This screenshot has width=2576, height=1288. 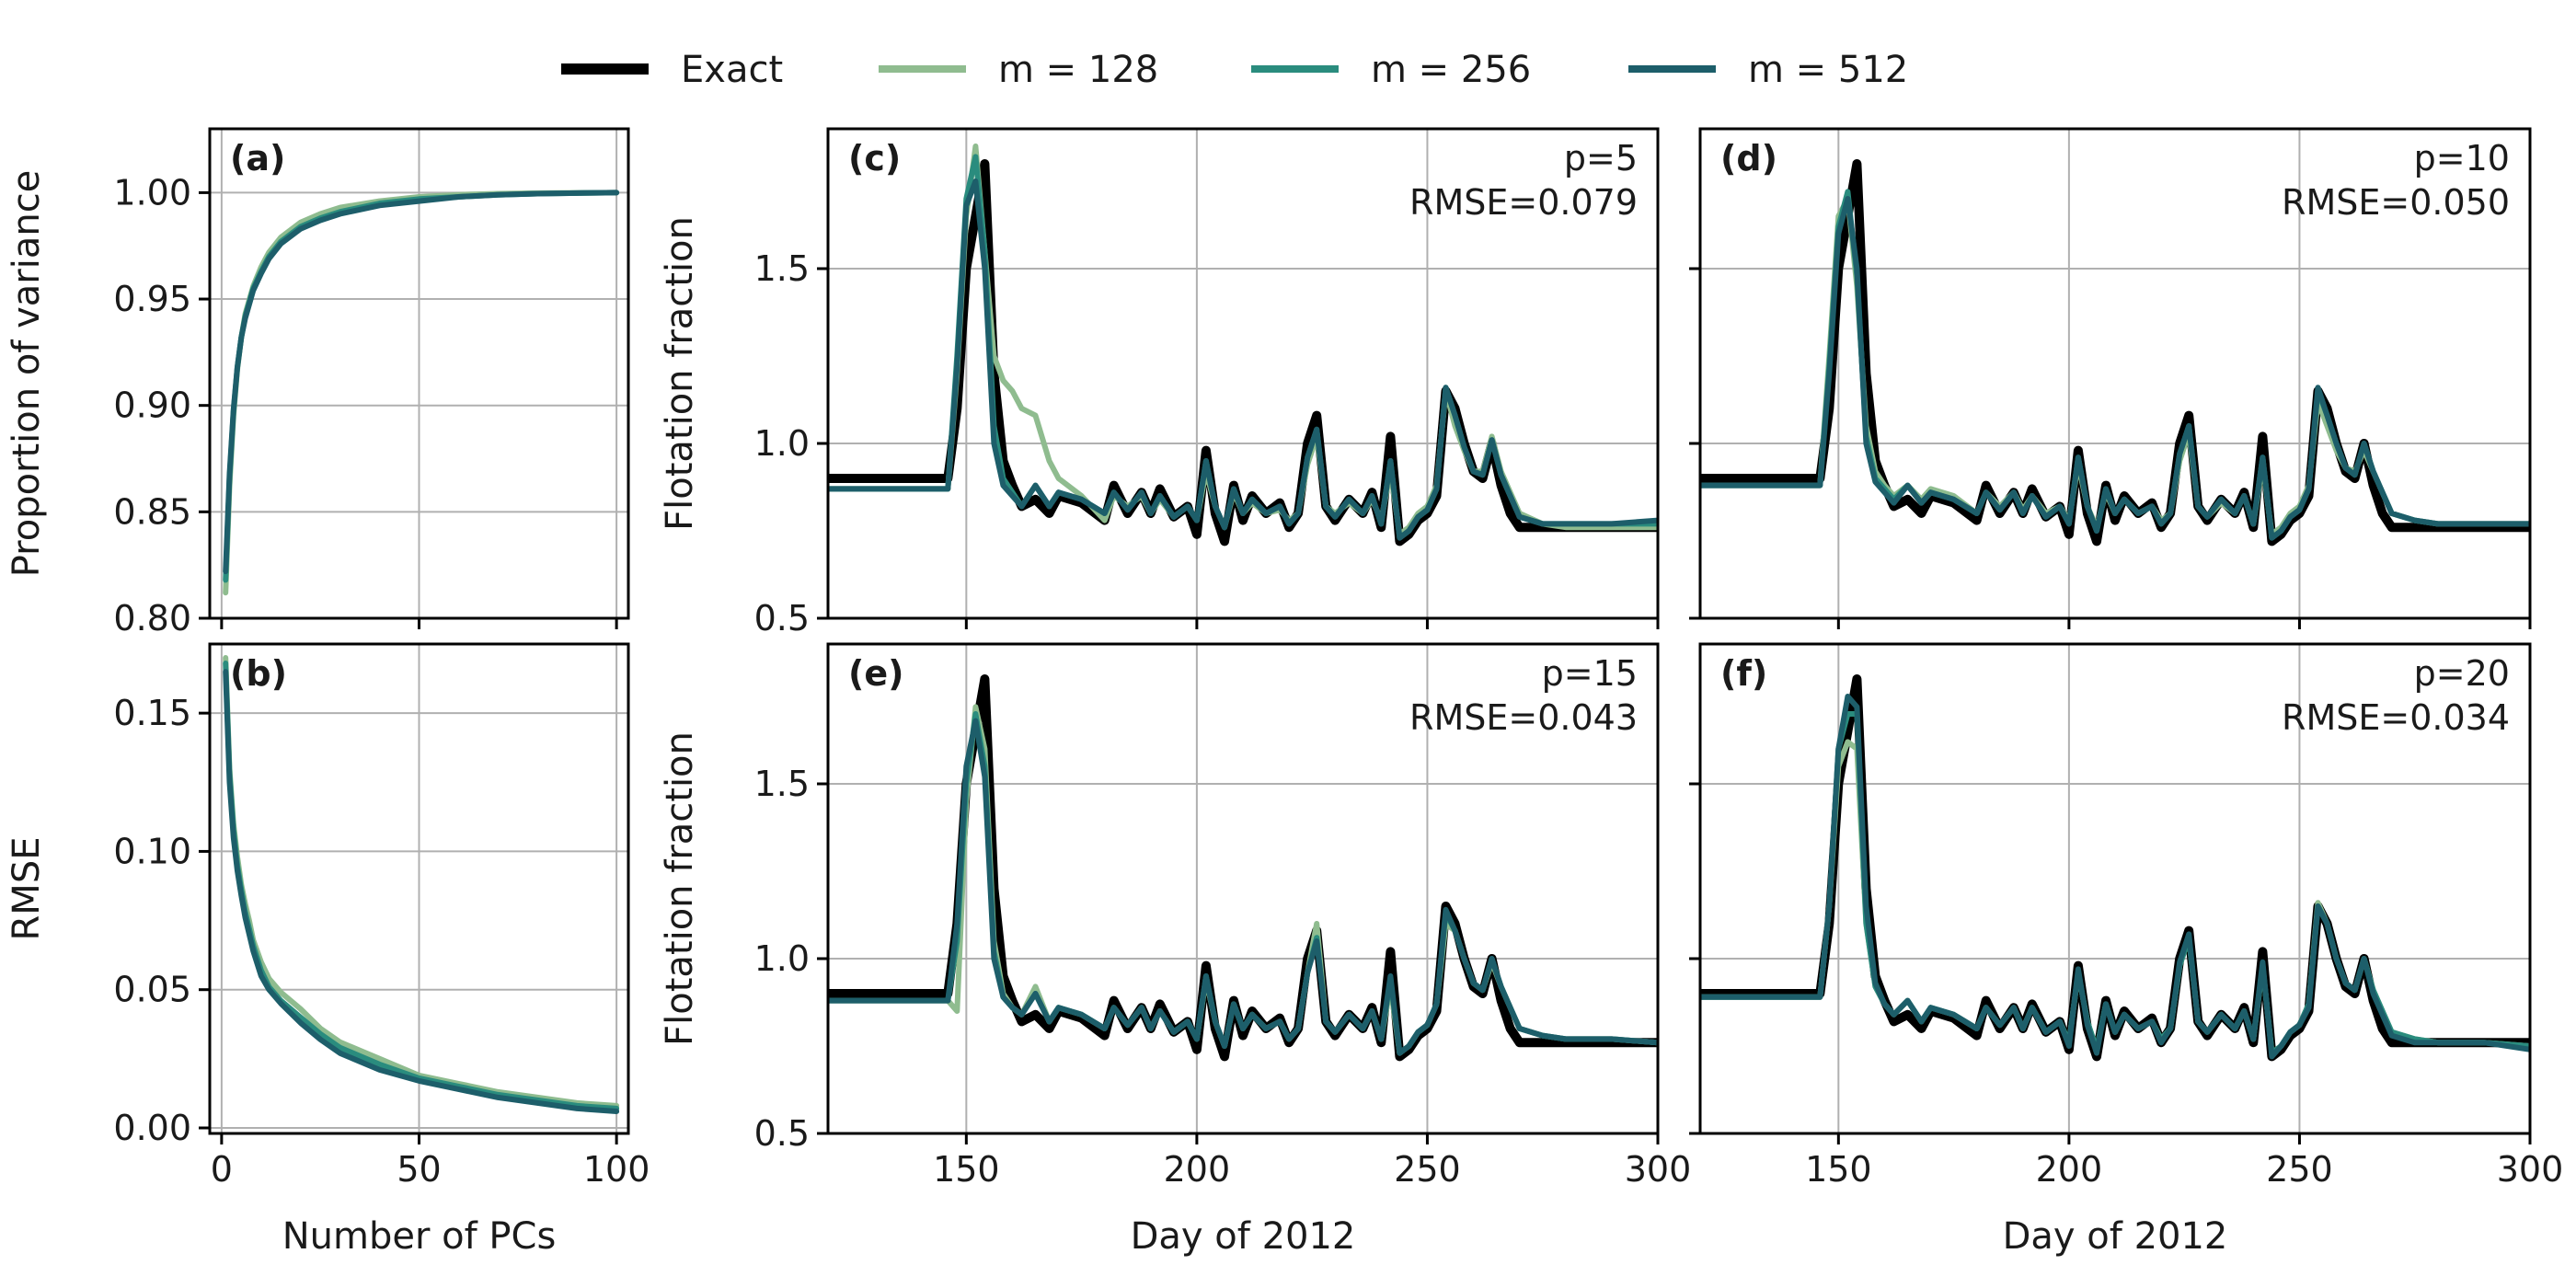 What do you see at coordinates (876, 673) in the screenshot?
I see `panel-label: (e)` at bounding box center [876, 673].